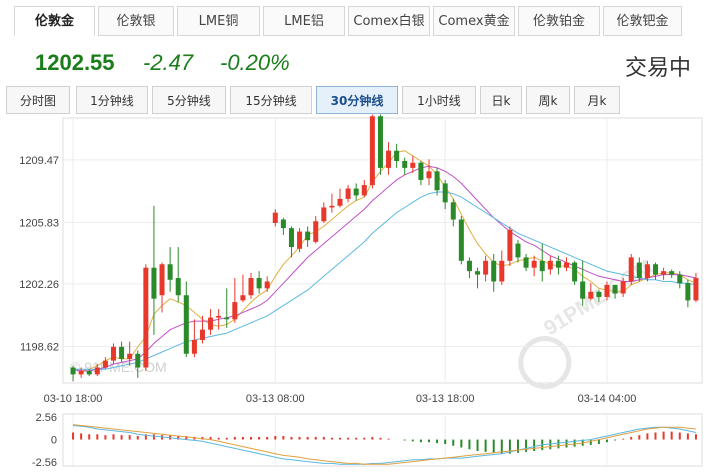 The width and height of the screenshot is (708, 474). I want to click on price-change: -2.47, so click(168, 62).